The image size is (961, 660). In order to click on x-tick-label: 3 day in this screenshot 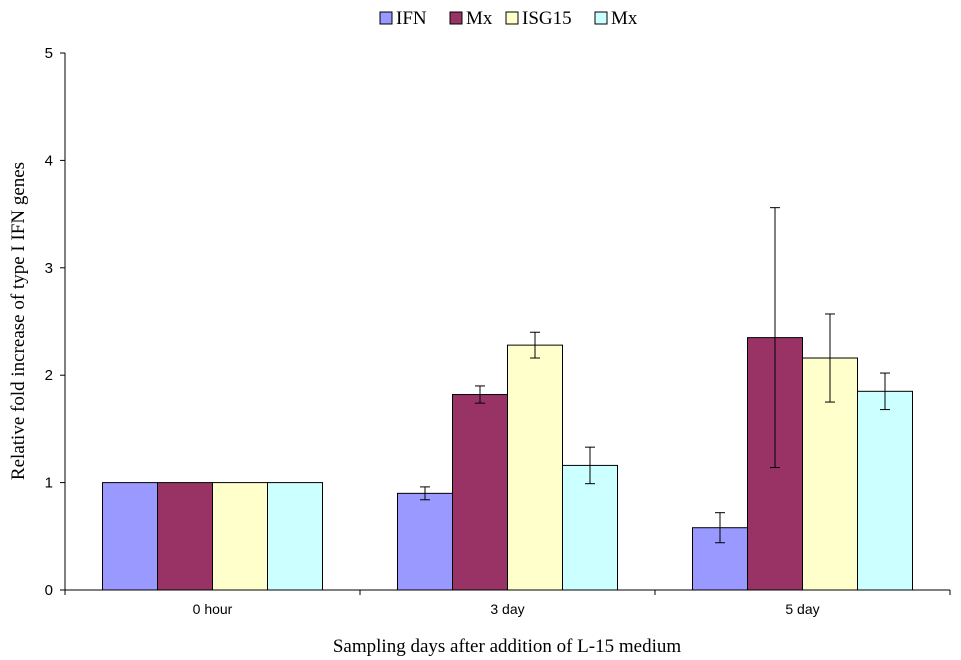, I will do `click(507, 609)`.